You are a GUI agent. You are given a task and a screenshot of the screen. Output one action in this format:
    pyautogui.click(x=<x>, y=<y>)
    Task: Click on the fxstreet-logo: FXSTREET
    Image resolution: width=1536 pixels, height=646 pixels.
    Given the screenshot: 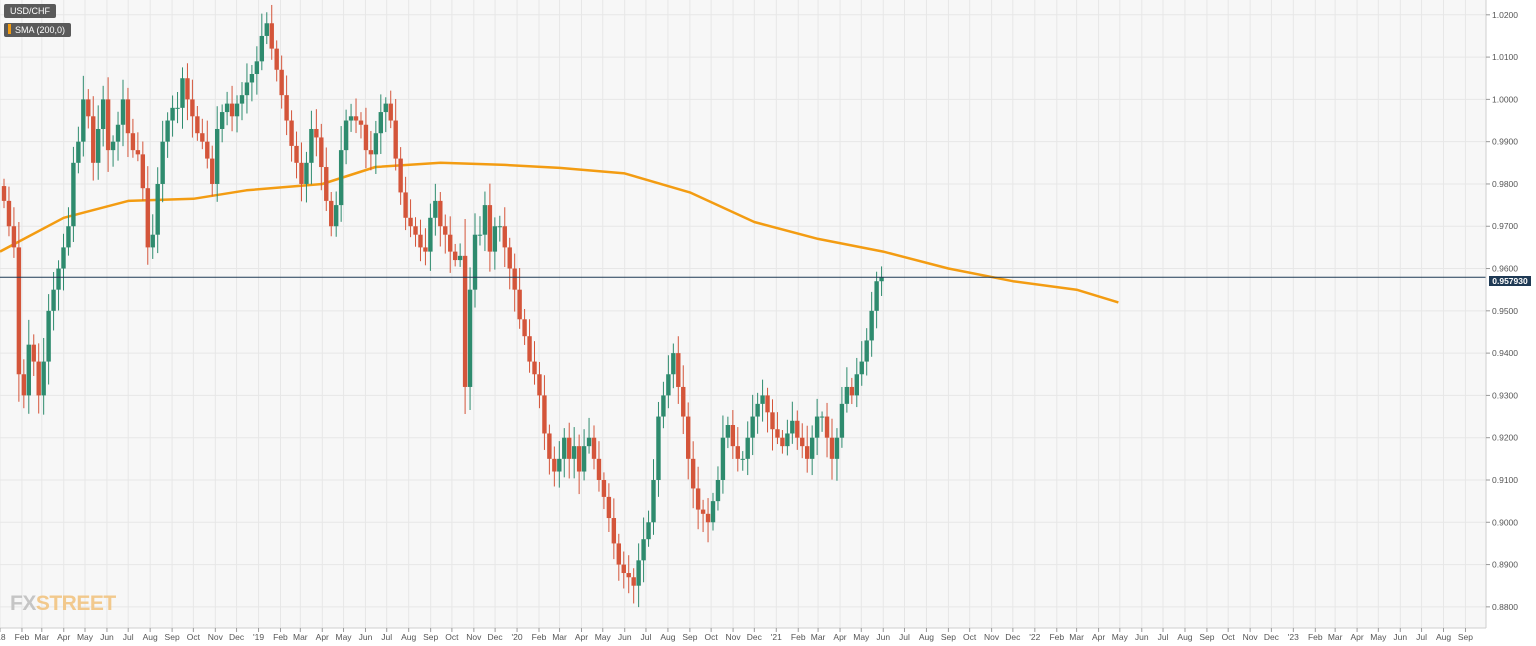 What is the action you would take?
    pyautogui.click(x=63, y=604)
    